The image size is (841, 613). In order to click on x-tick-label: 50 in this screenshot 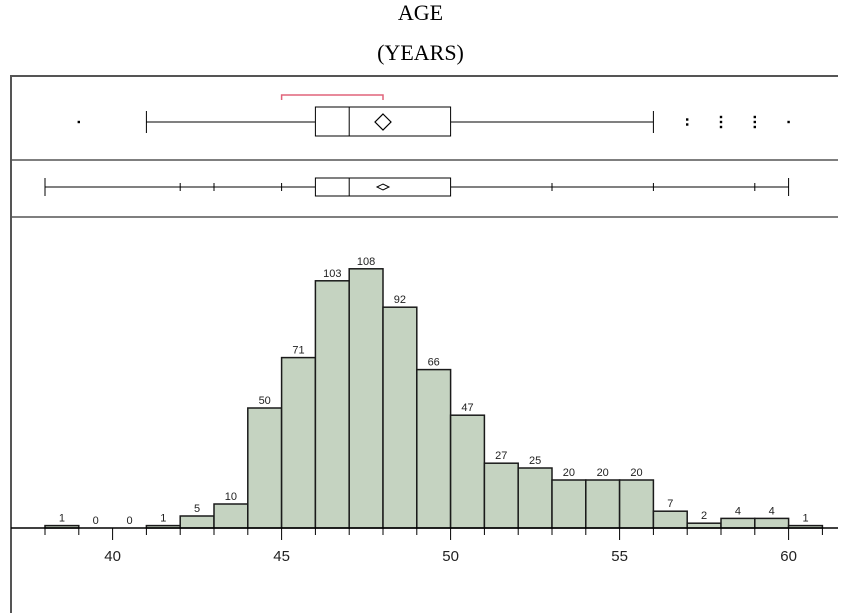, I will do `click(450, 556)`.